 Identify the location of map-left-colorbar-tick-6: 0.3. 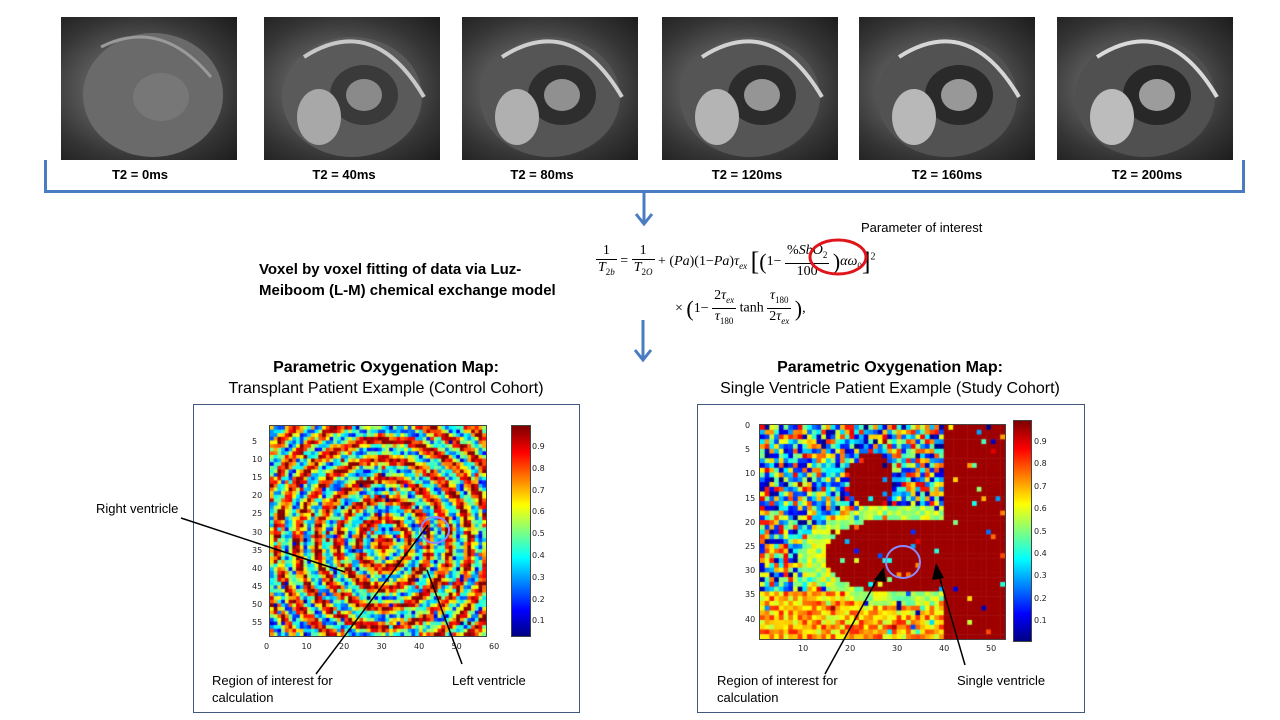
(538, 577).